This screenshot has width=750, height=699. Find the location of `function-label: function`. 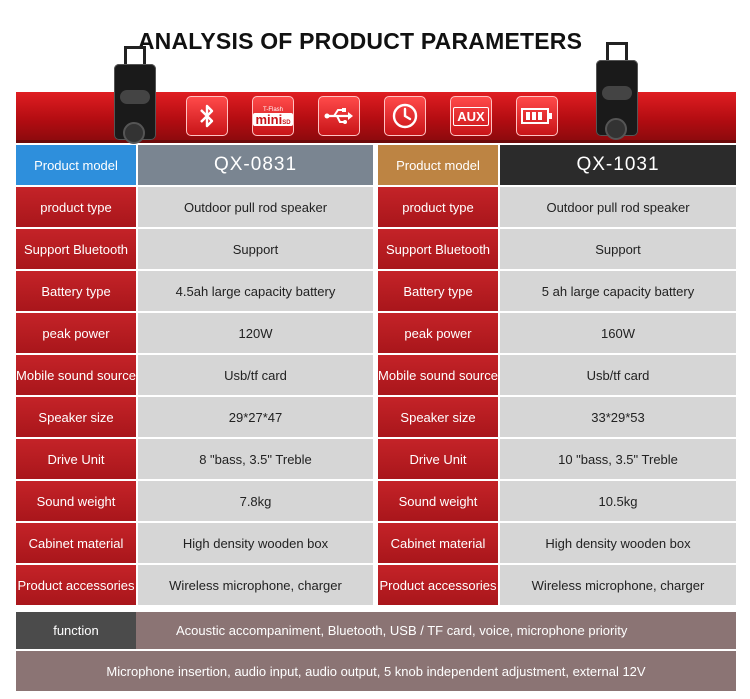

function-label: function is located at coordinates (76, 630).